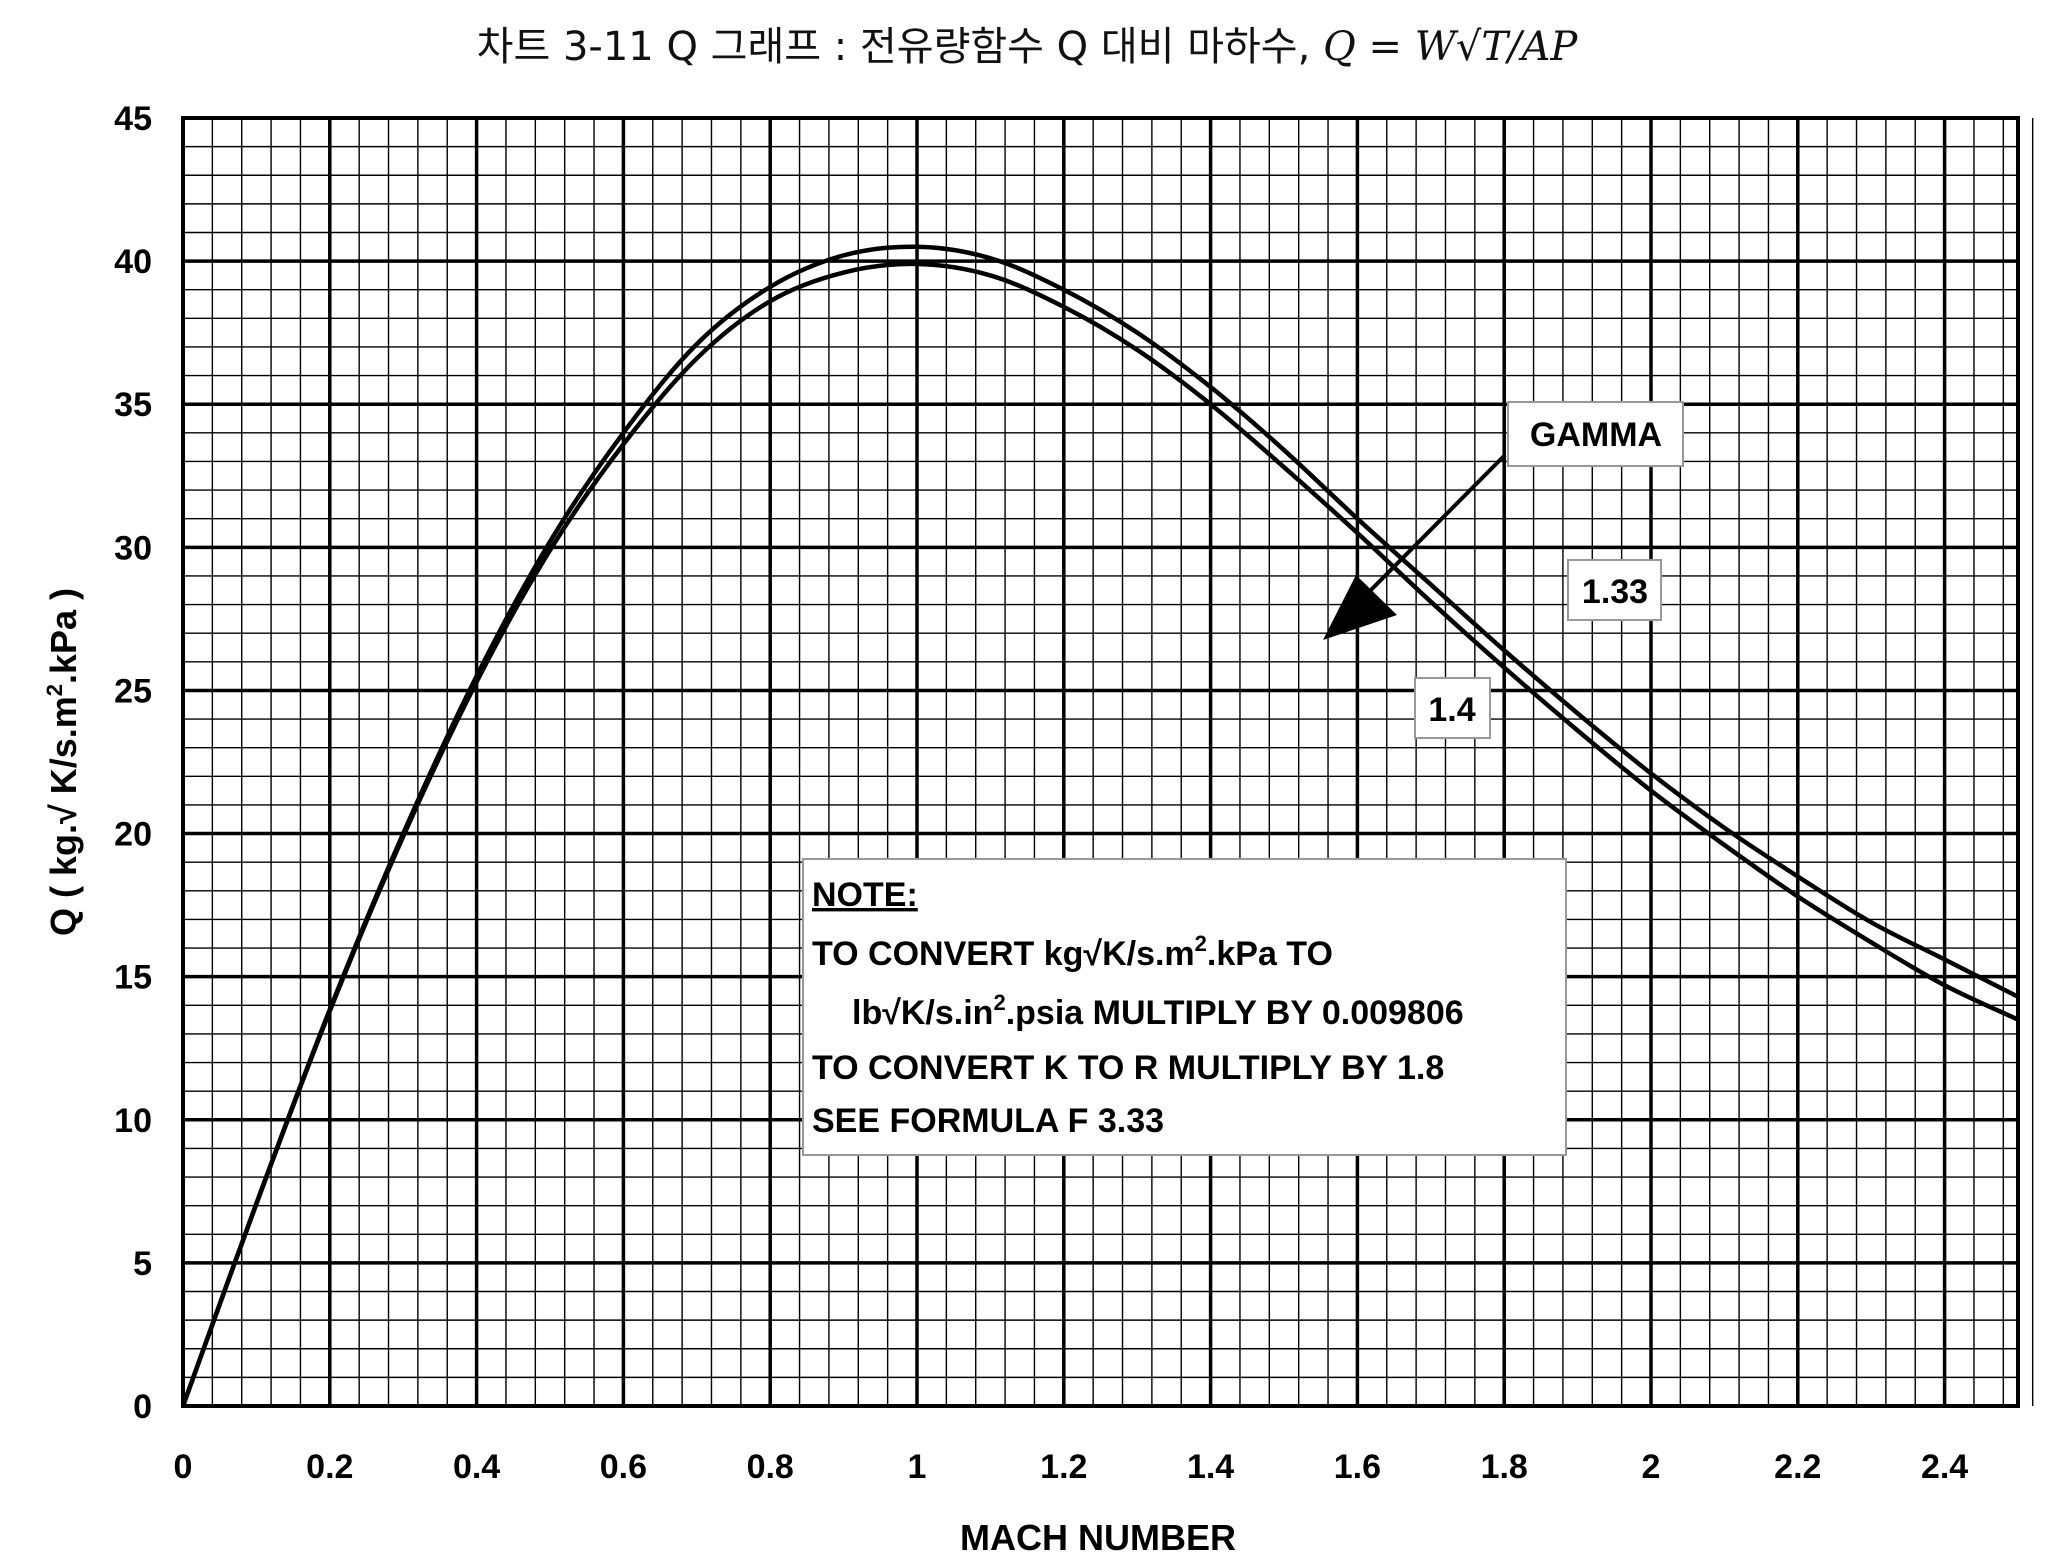 This screenshot has height=1559, width=2054. Describe the element at coordinates (1431, 529) in the screenshot. I see `gamma-arrow-line` at that location.